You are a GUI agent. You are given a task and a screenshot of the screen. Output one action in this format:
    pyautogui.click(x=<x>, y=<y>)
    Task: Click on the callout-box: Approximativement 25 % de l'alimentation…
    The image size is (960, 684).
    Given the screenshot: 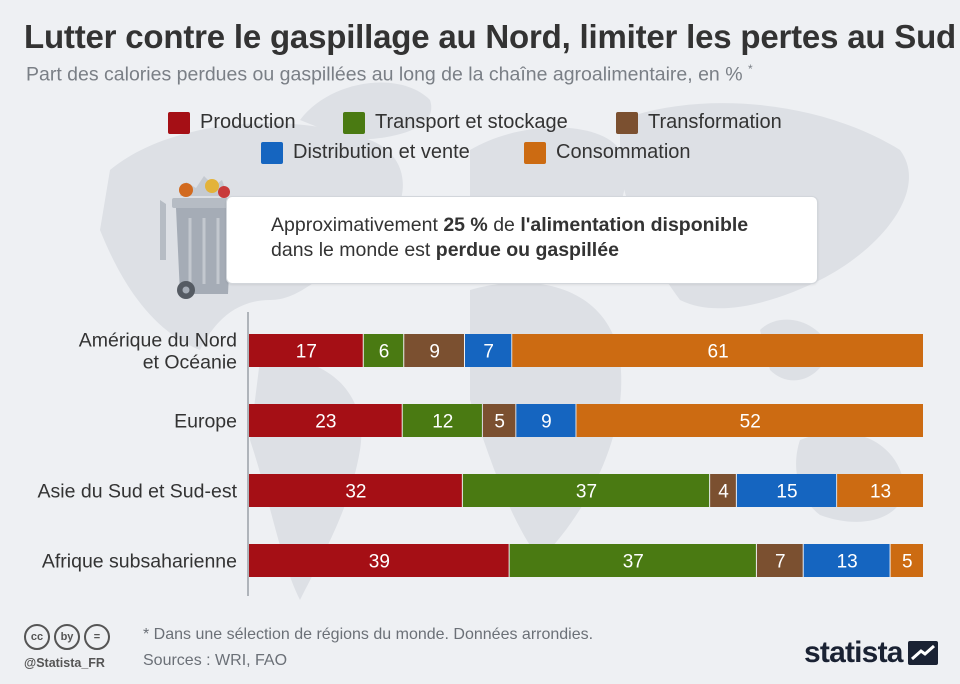 What is the action you would take?
    pyautogui.click(x=522, y=240)
    